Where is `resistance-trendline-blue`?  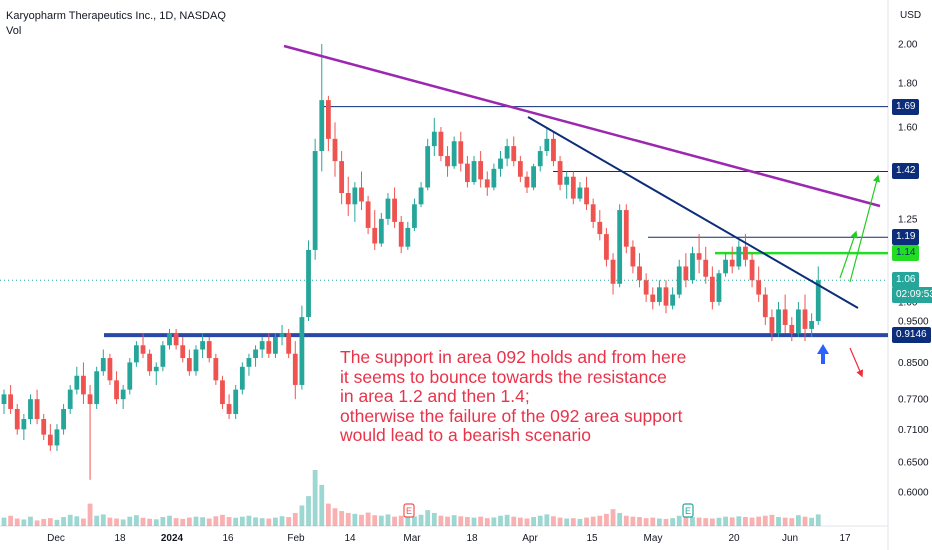 resistance-trendline-blue is located at coordinates (693, 212).